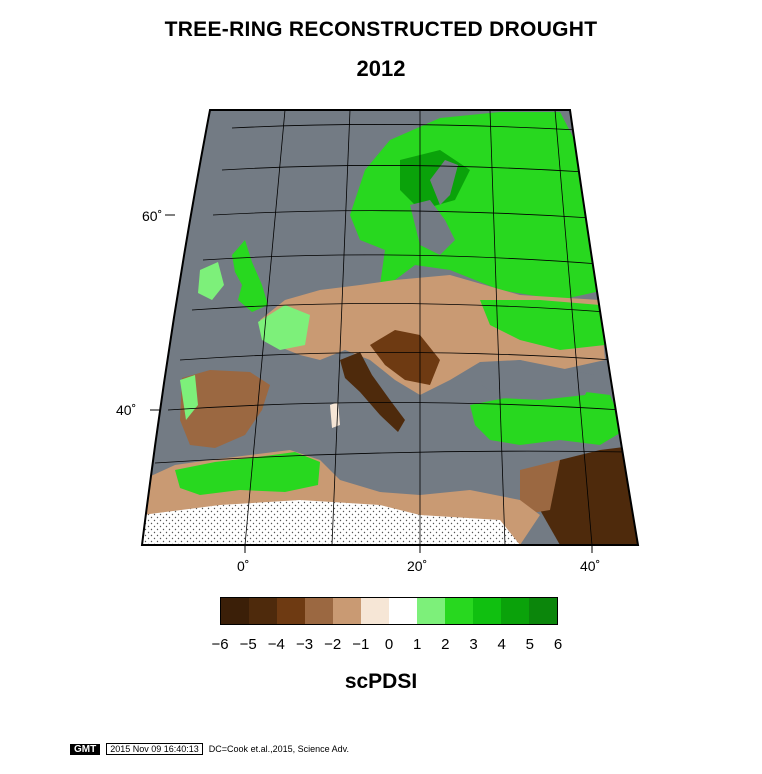 The height and width of the screenshot is (774, 762). I want to click on sahara-no-data, so click(331, 522).